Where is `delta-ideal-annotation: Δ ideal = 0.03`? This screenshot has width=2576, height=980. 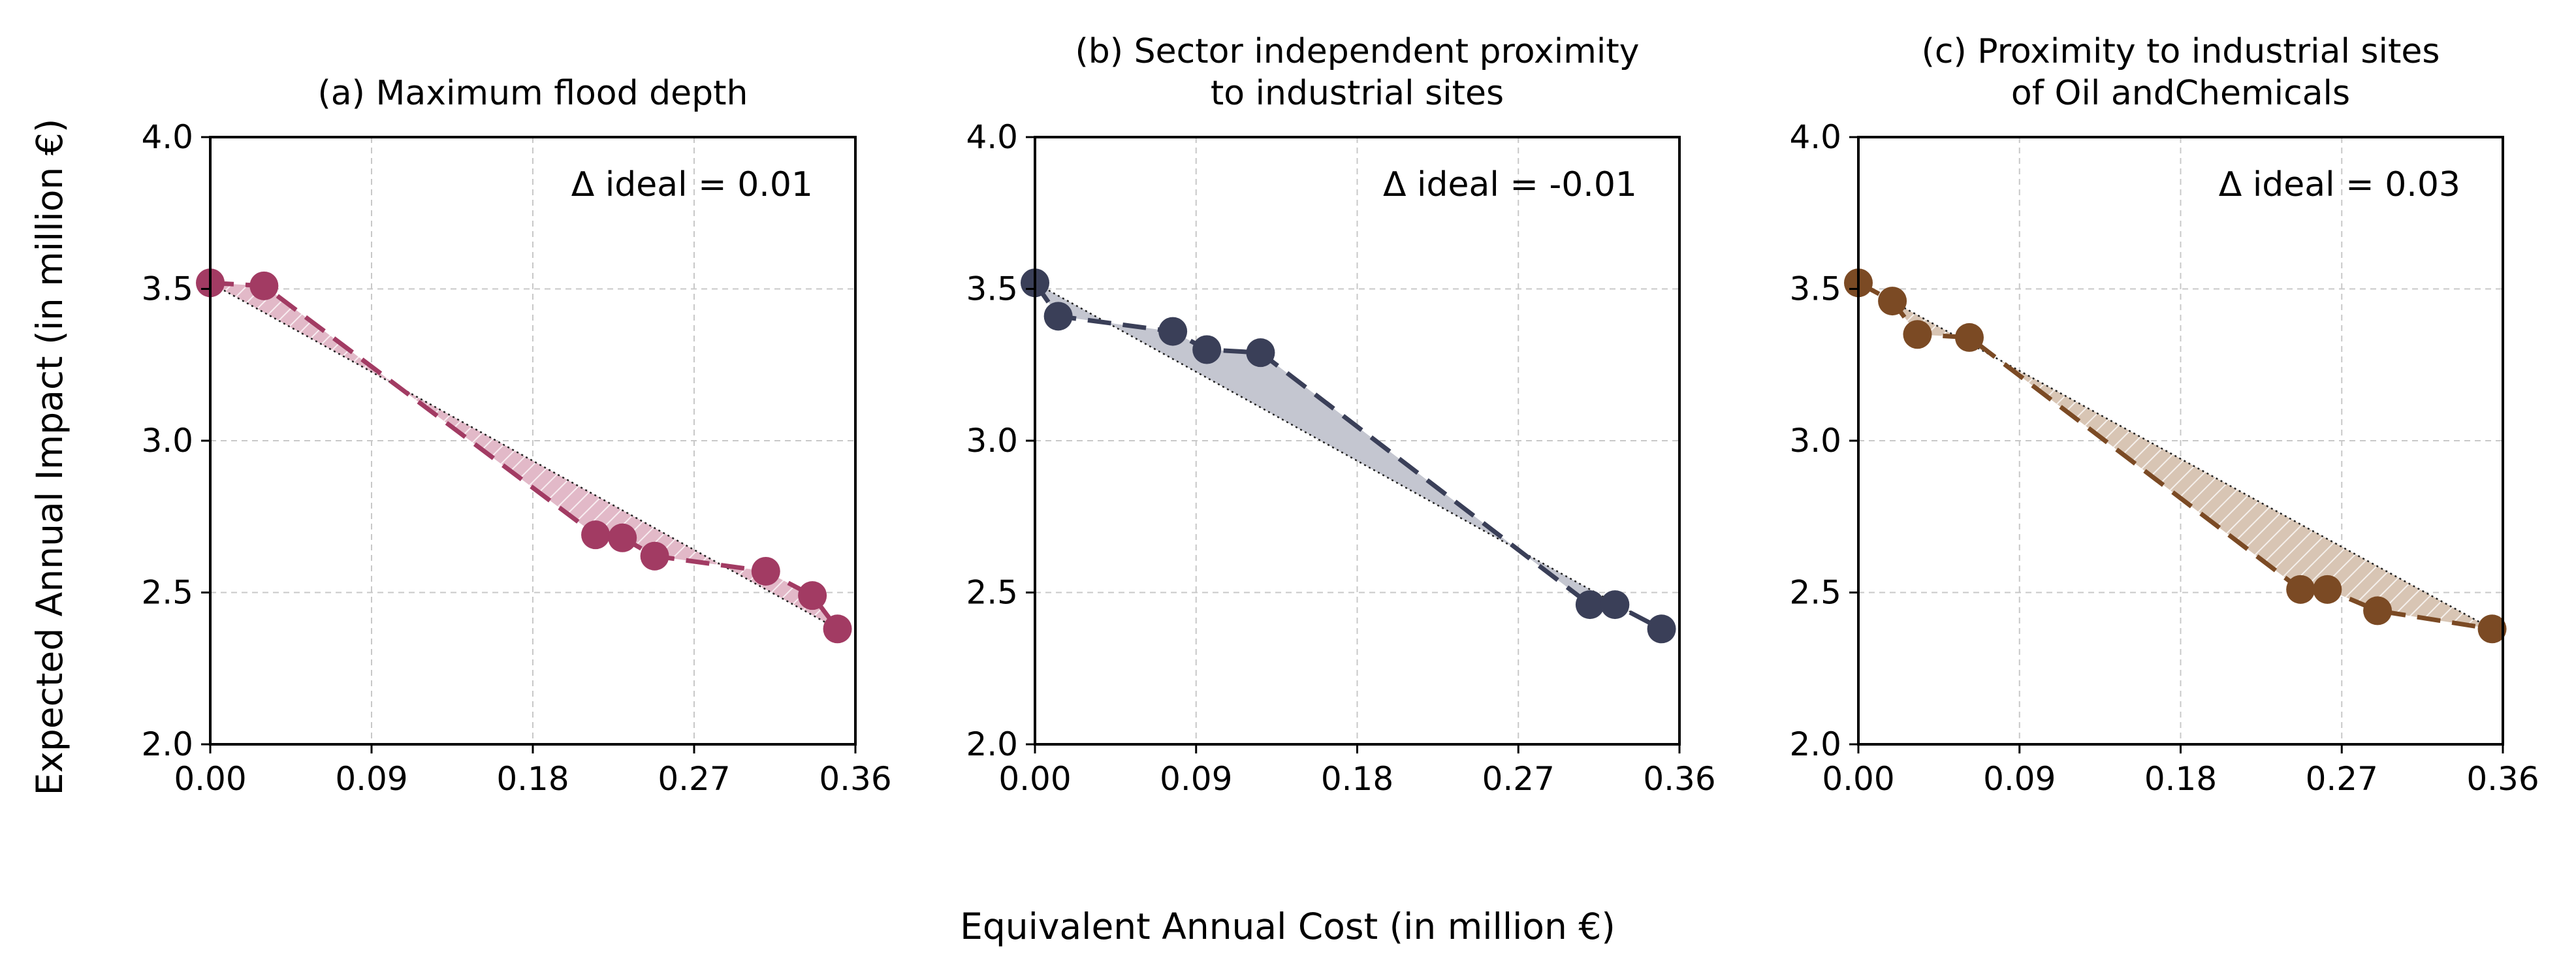 delta-ideal-annotation: Δ ideal = 0.03 is located at coordinates (2340, 184).